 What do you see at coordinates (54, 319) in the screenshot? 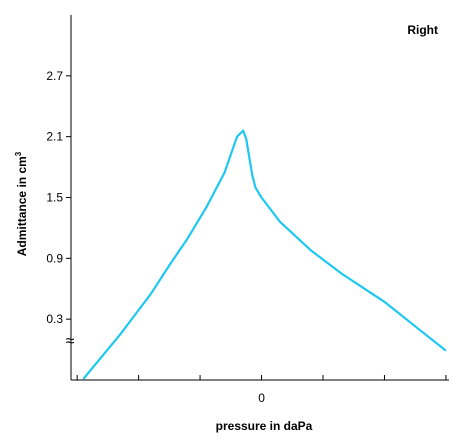
I see `y-tick-label: 0.3` at bounding box center [54, 319].